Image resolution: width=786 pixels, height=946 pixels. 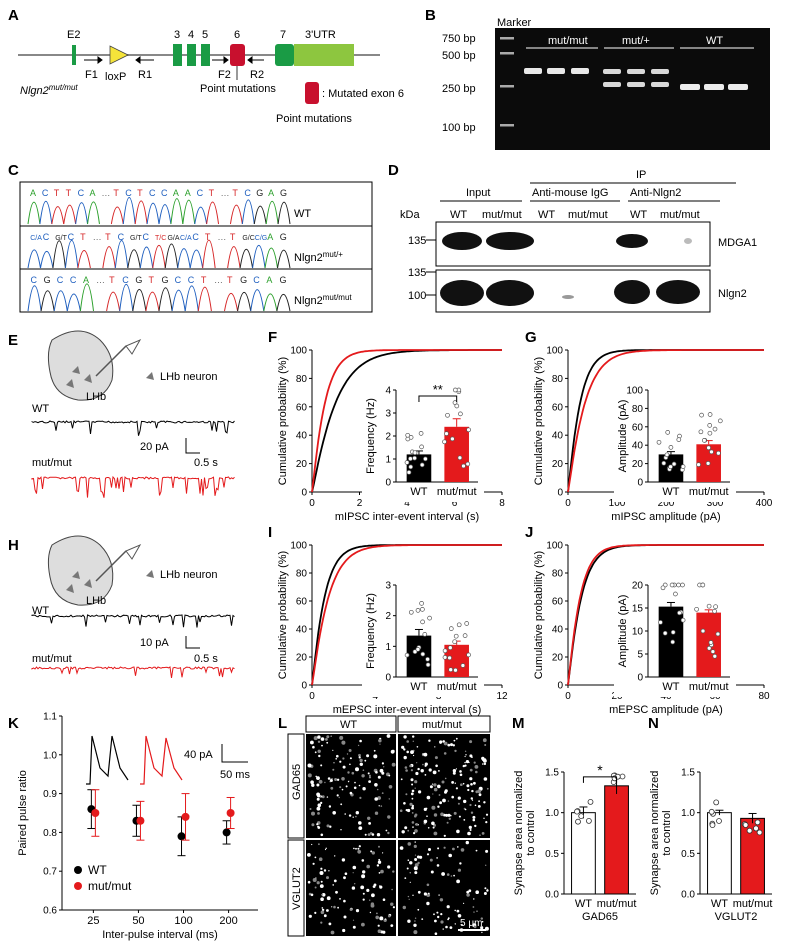 I want to click on neurons, so click(x=79, y=377).